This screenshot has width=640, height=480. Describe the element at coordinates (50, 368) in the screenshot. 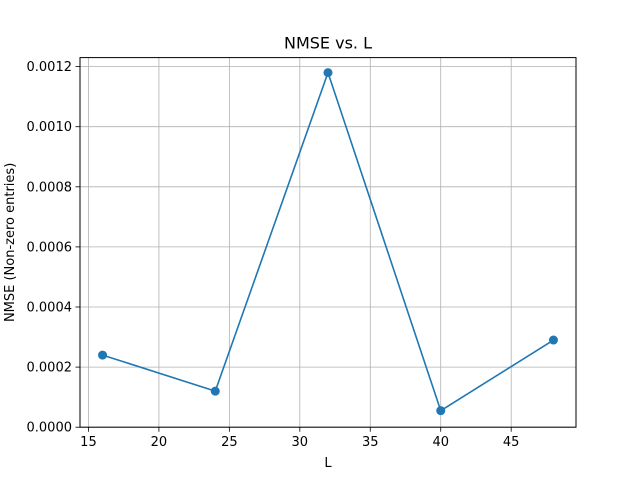

I see `y-tick-label: 0.0002` at that location.